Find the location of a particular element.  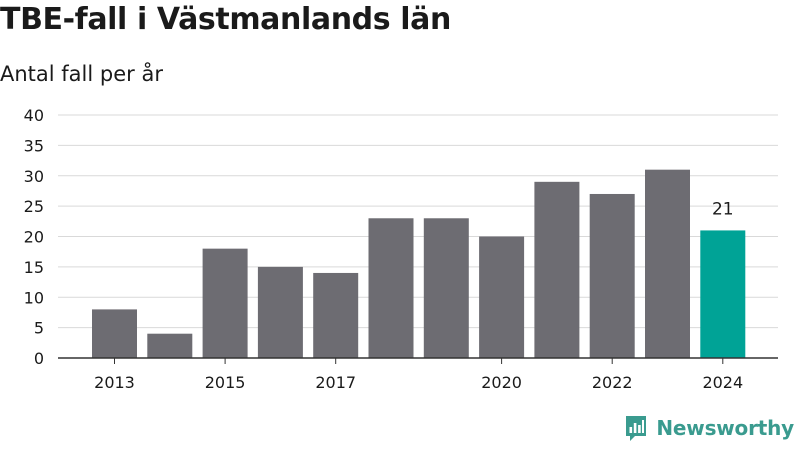

y-tick-label: 0 is located at coordinates (39, 358).